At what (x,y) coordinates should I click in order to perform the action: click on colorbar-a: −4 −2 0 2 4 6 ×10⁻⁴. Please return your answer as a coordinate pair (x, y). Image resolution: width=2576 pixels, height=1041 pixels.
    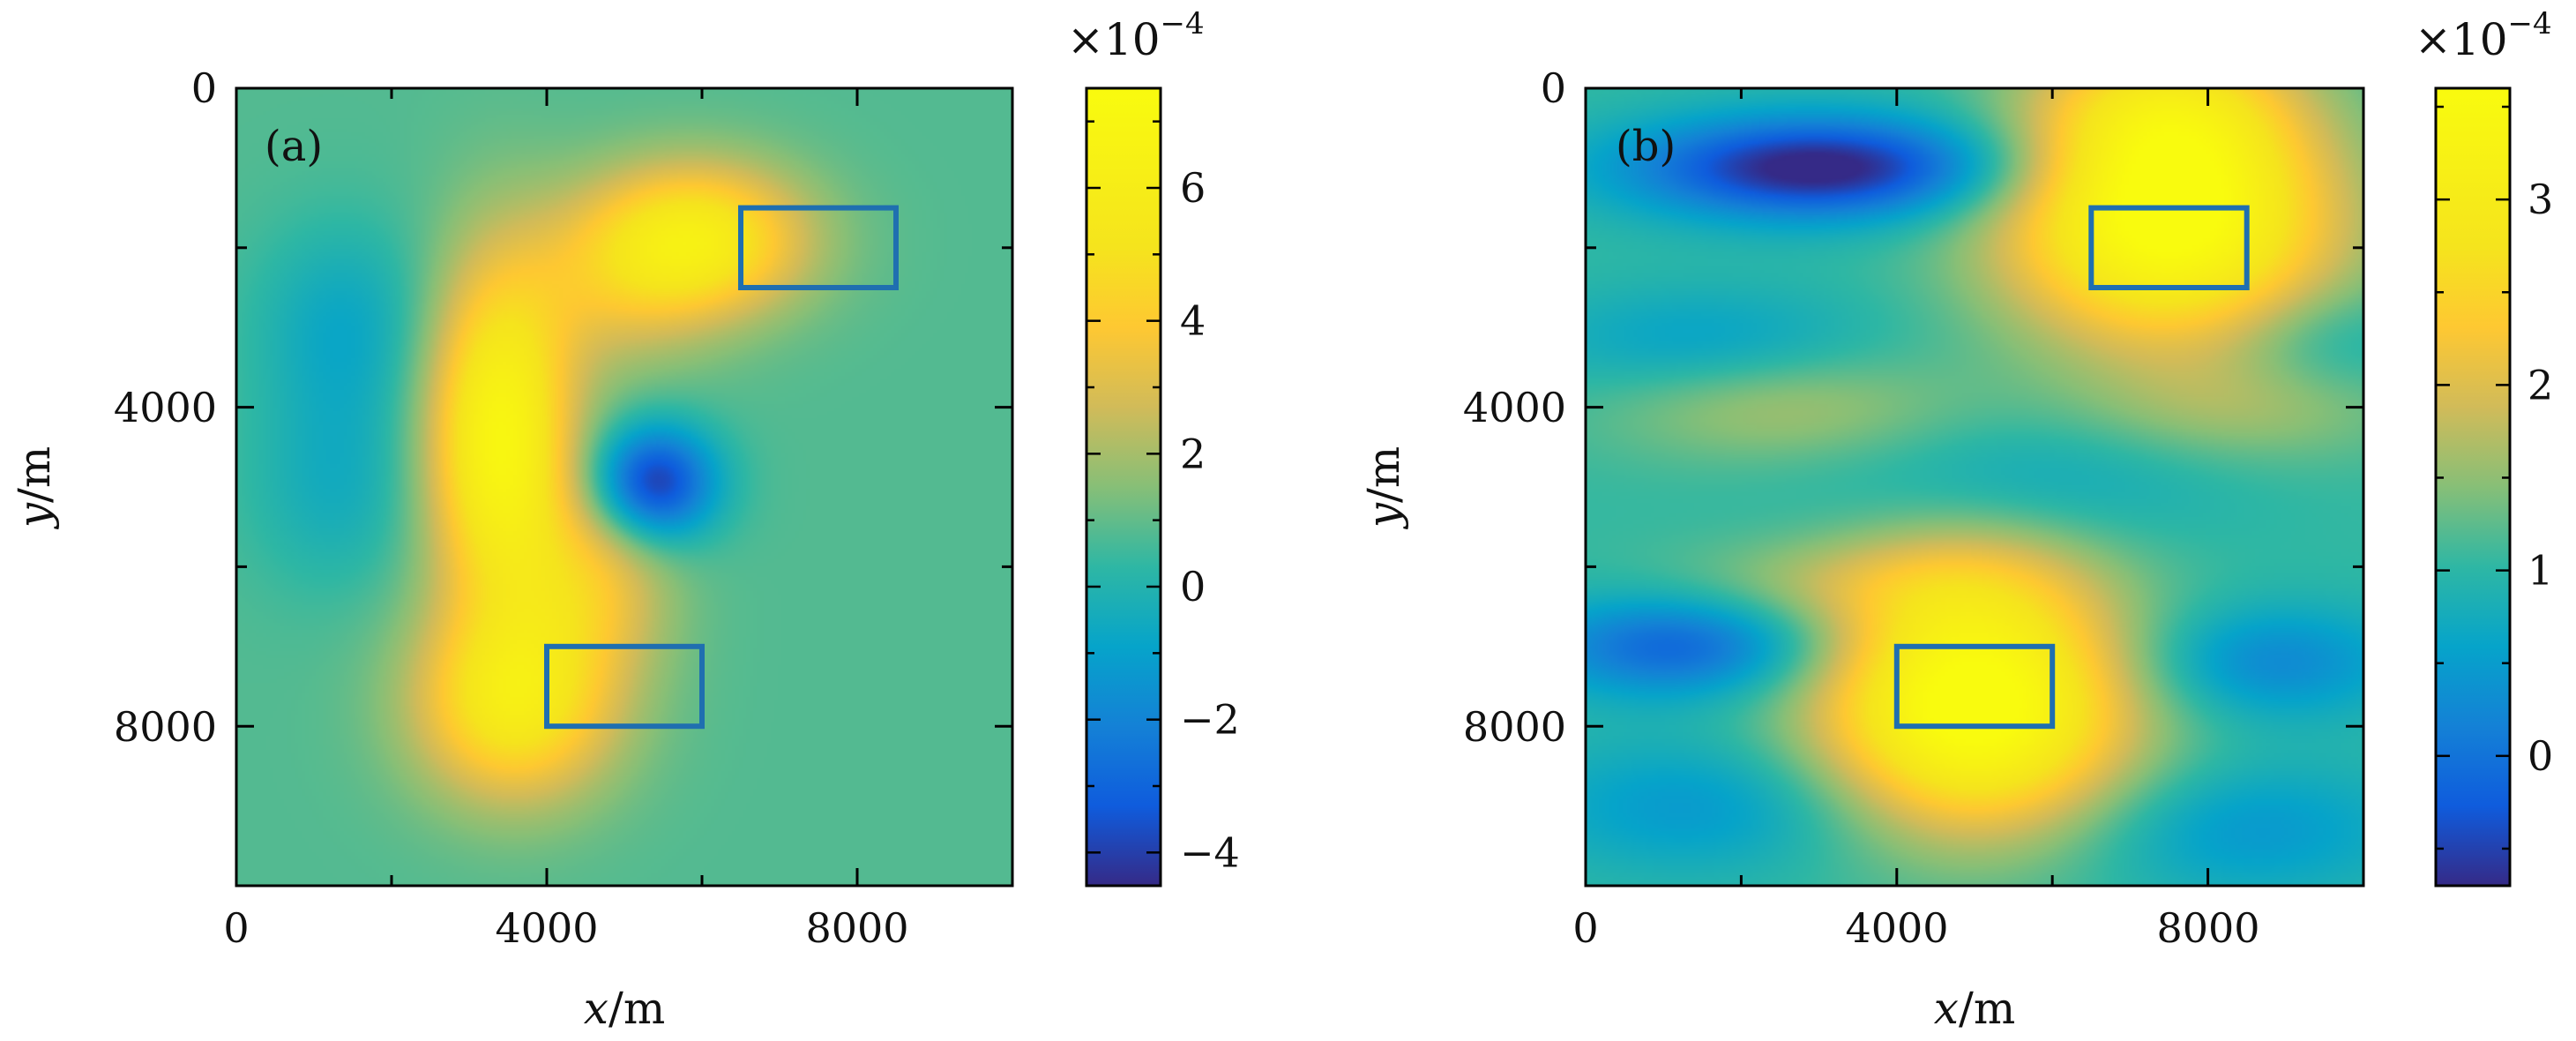
    Looking at the image, I should click on (1153, 447).